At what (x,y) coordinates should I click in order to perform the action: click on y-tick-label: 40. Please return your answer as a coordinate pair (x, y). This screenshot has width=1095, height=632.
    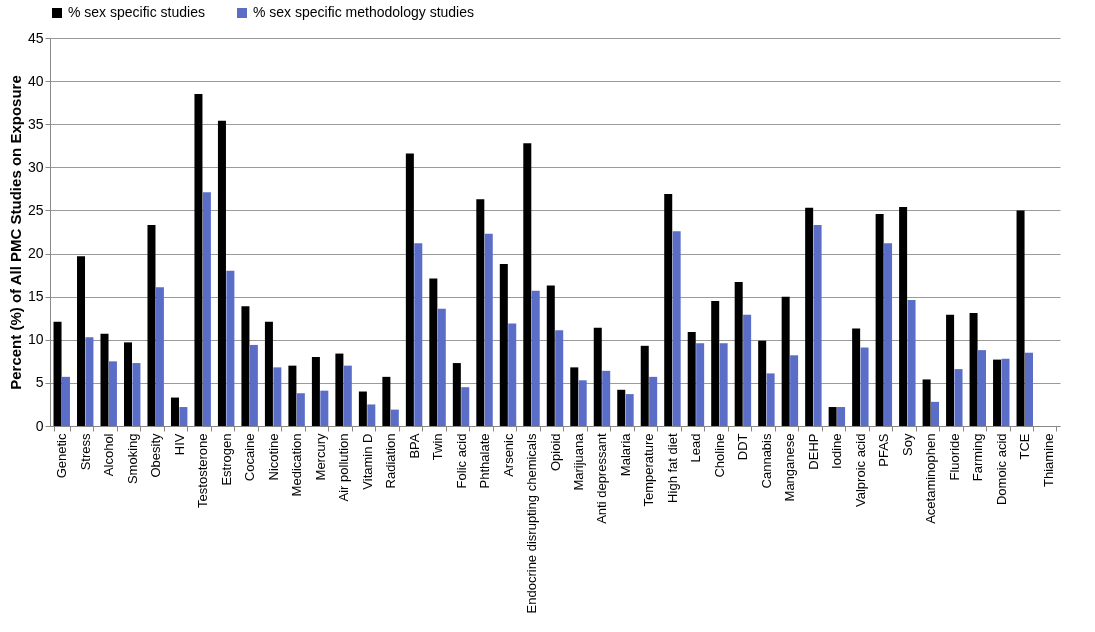
    Looking at the image, I should click on (35, 80).